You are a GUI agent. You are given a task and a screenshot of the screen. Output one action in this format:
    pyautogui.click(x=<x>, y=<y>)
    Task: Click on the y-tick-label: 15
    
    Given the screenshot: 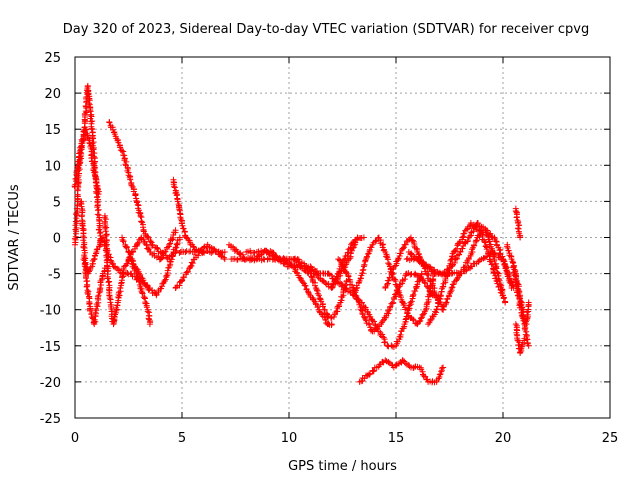 What is the action you would take?
    pyautogui.click(x=52, y=130)
    